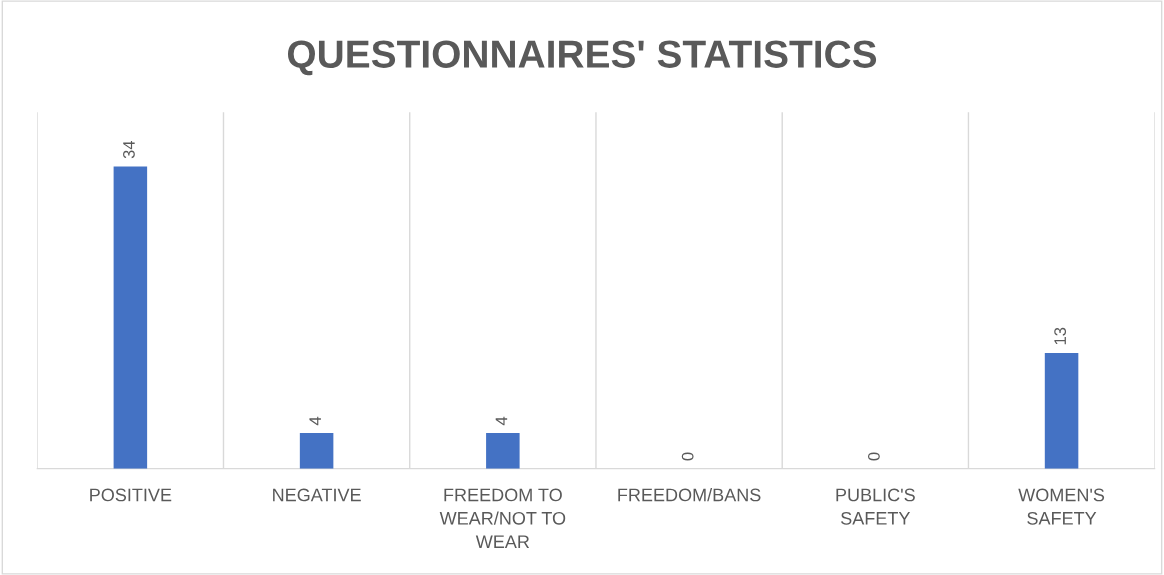  Describe the element at coordinates (582, 58) in the screenshot. I see `chart-title: QUESTIONNAIRES' STATISTICS` at that location.